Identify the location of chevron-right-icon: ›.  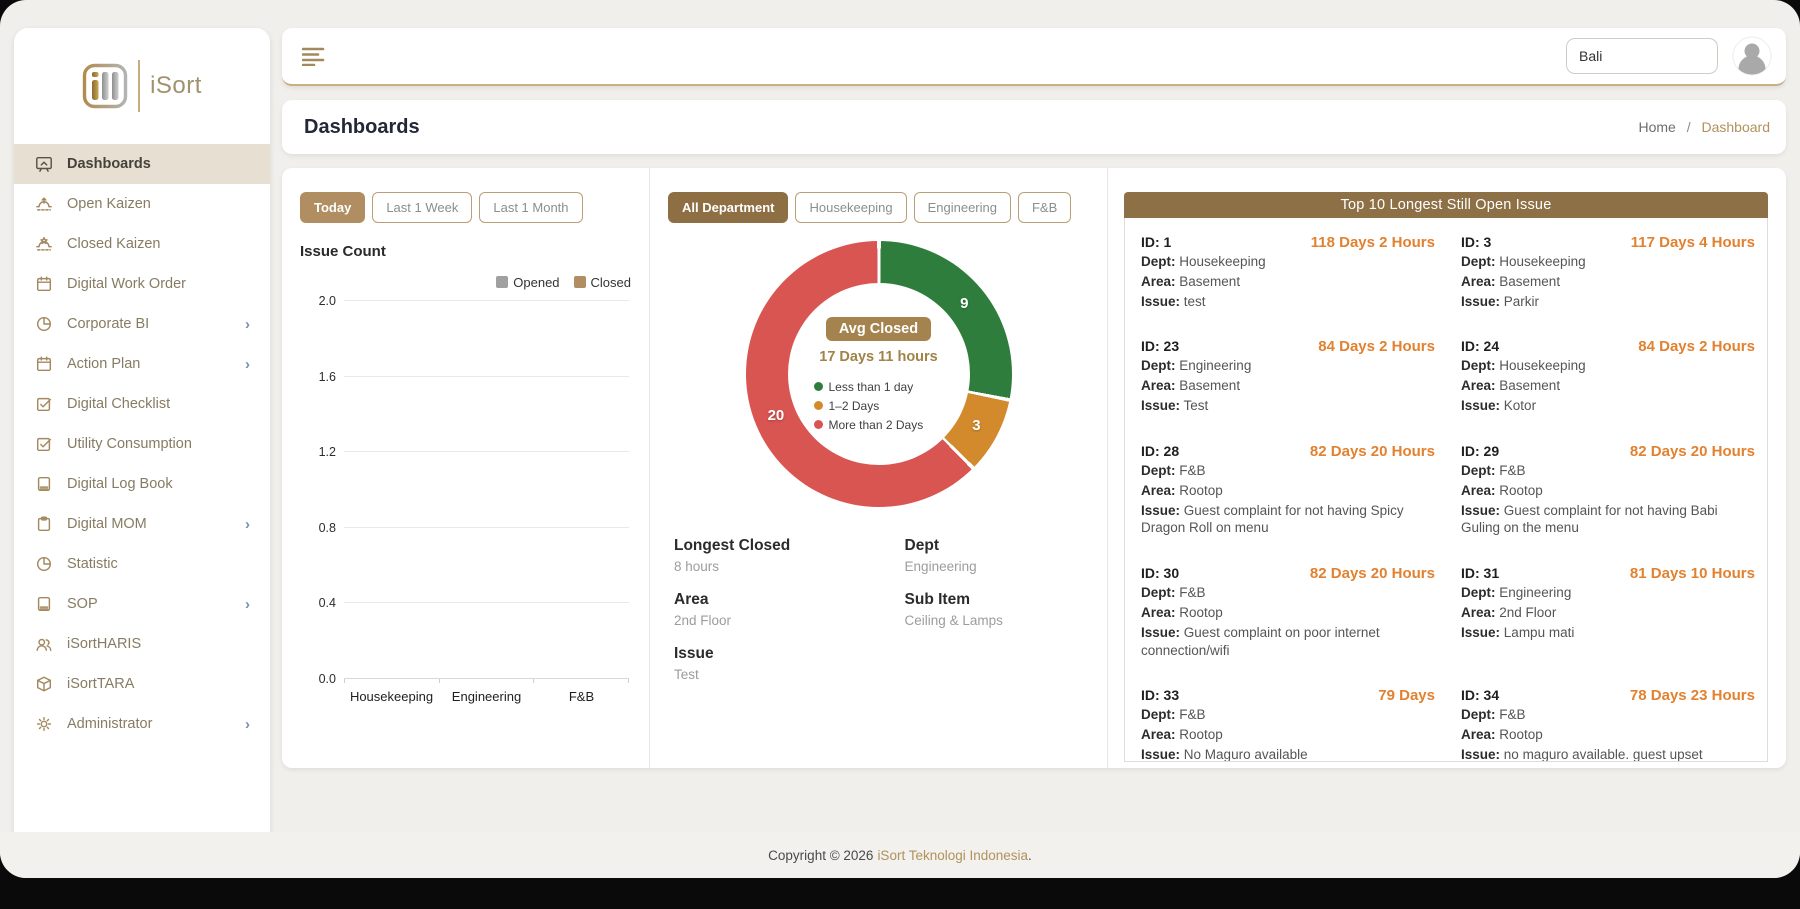
(247, 324).